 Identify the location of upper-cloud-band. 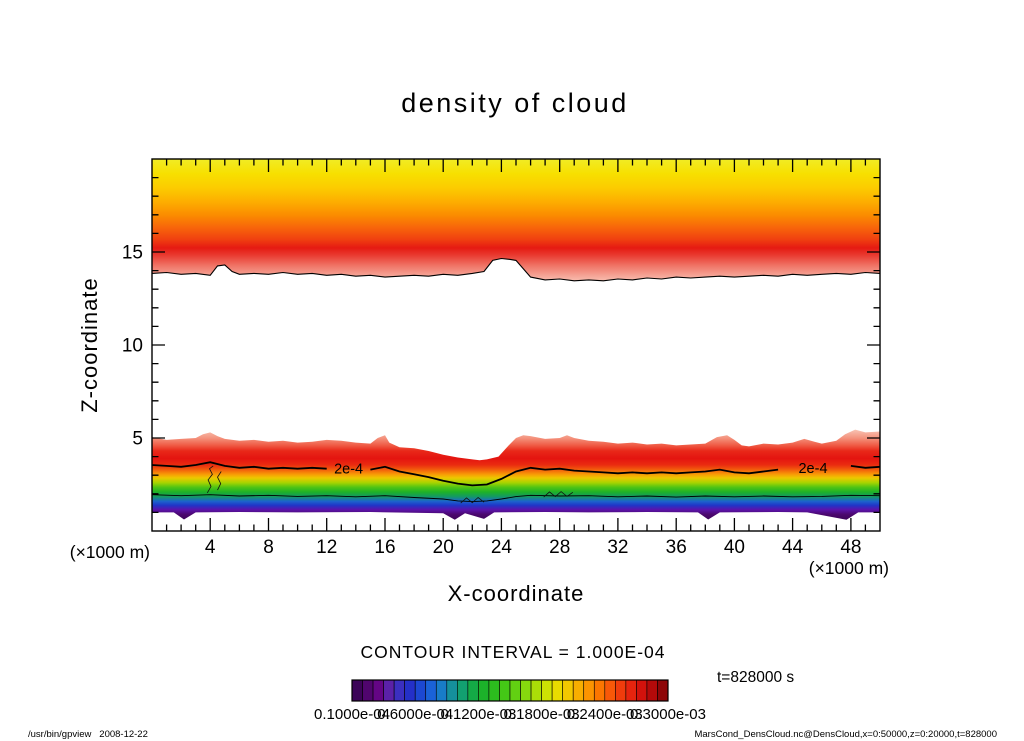
(516, 220).